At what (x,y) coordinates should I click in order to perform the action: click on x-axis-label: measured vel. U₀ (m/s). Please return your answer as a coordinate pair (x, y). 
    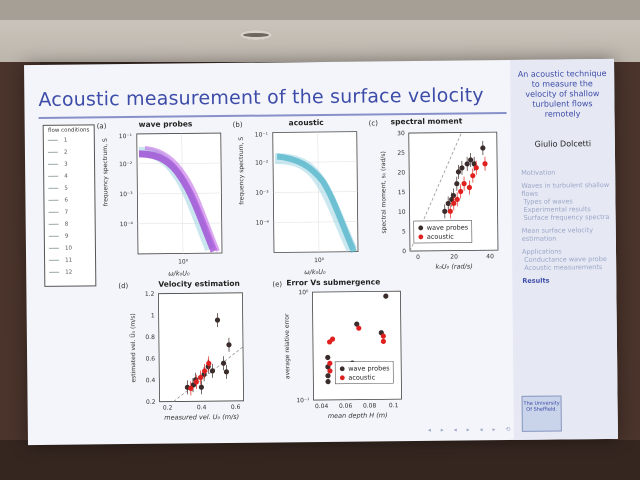
    Looking at the image, I should click on (201, 417).